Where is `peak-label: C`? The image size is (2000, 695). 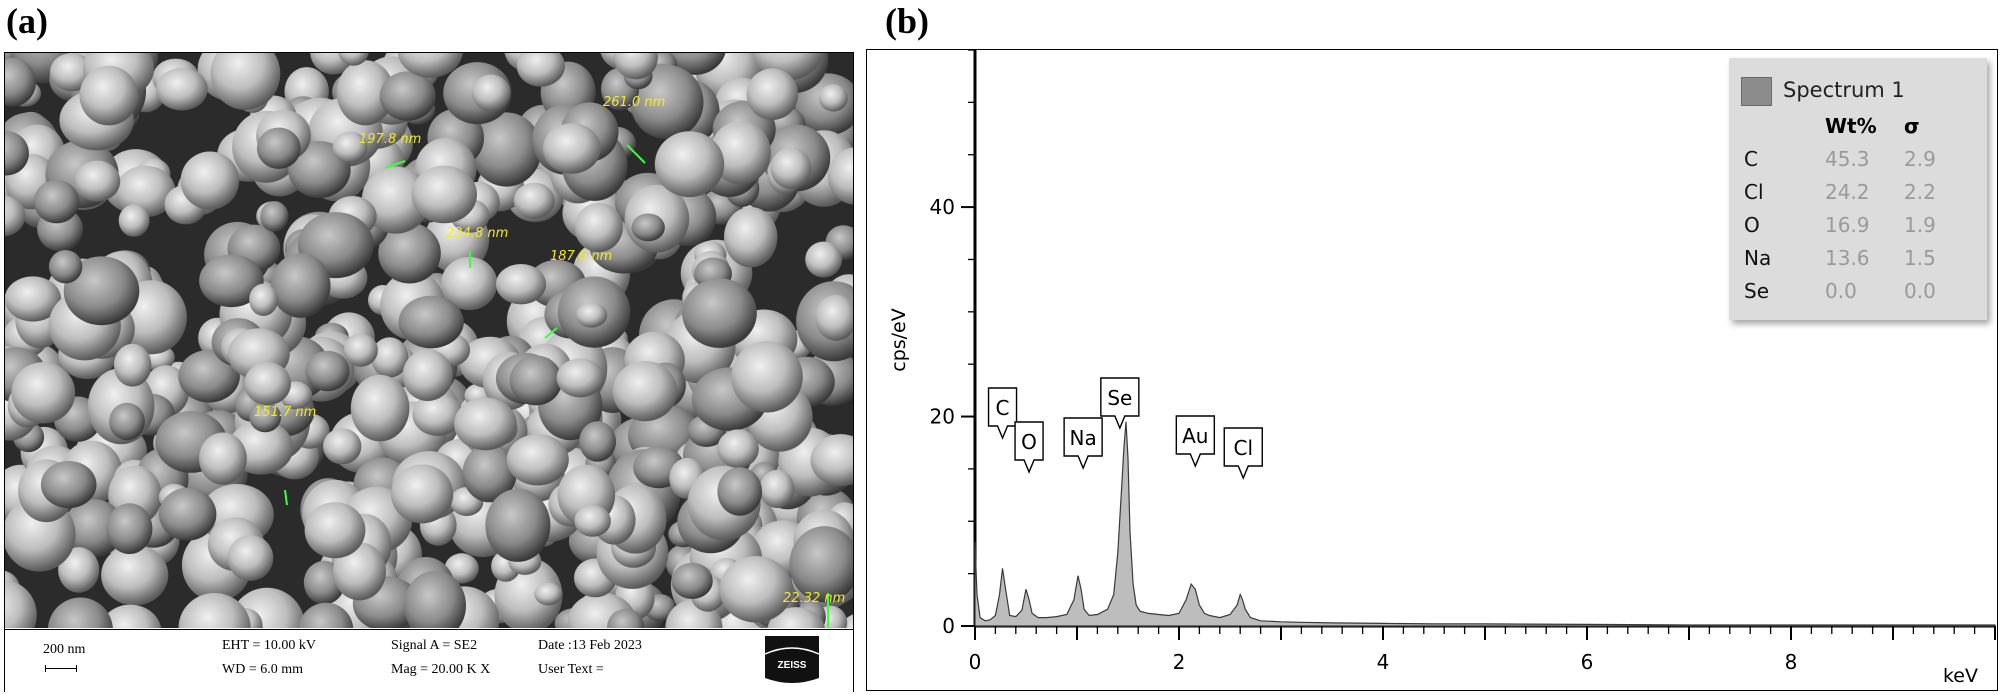 peak-label: C is located at coordinates (1002, 413).